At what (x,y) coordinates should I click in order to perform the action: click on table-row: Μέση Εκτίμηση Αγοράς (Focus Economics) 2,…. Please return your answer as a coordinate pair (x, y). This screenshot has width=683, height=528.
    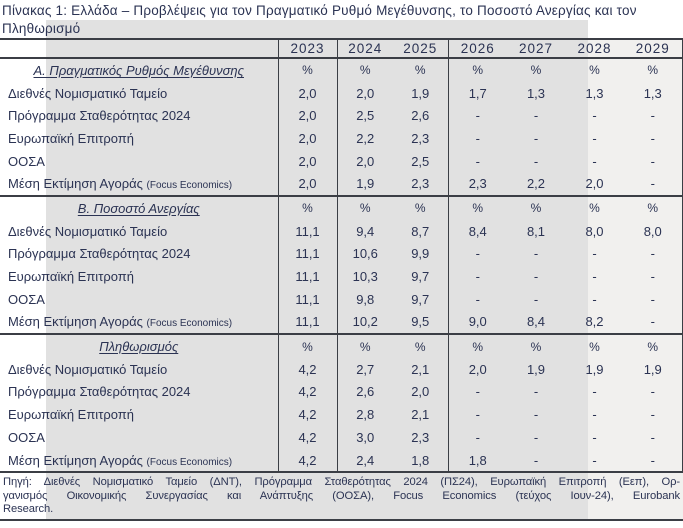
    Looking at the image, I should click on (341, 184).